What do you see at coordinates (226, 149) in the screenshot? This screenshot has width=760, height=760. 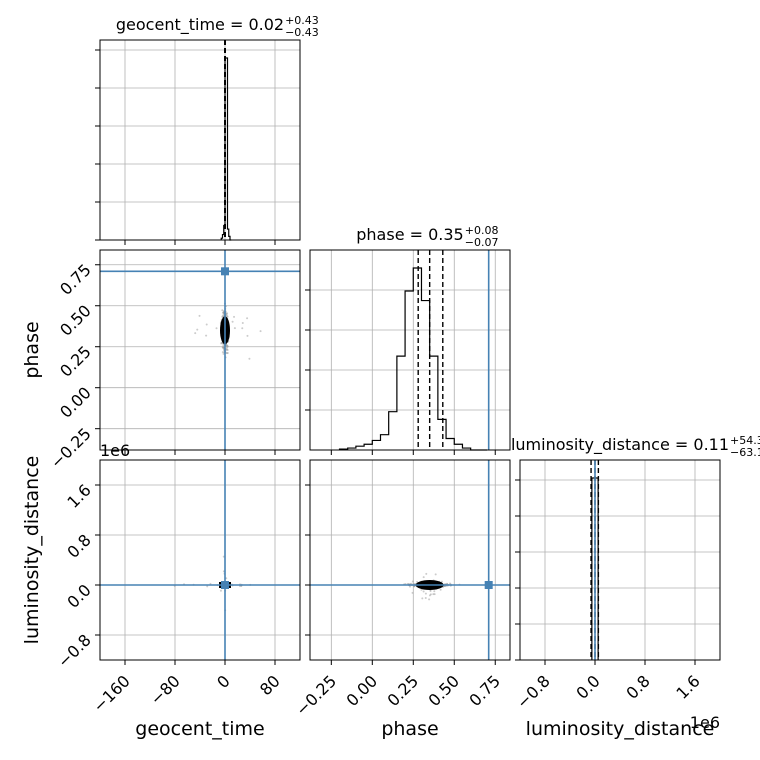 I see `histogram-geocent_time` at bounding box center [226, 149].